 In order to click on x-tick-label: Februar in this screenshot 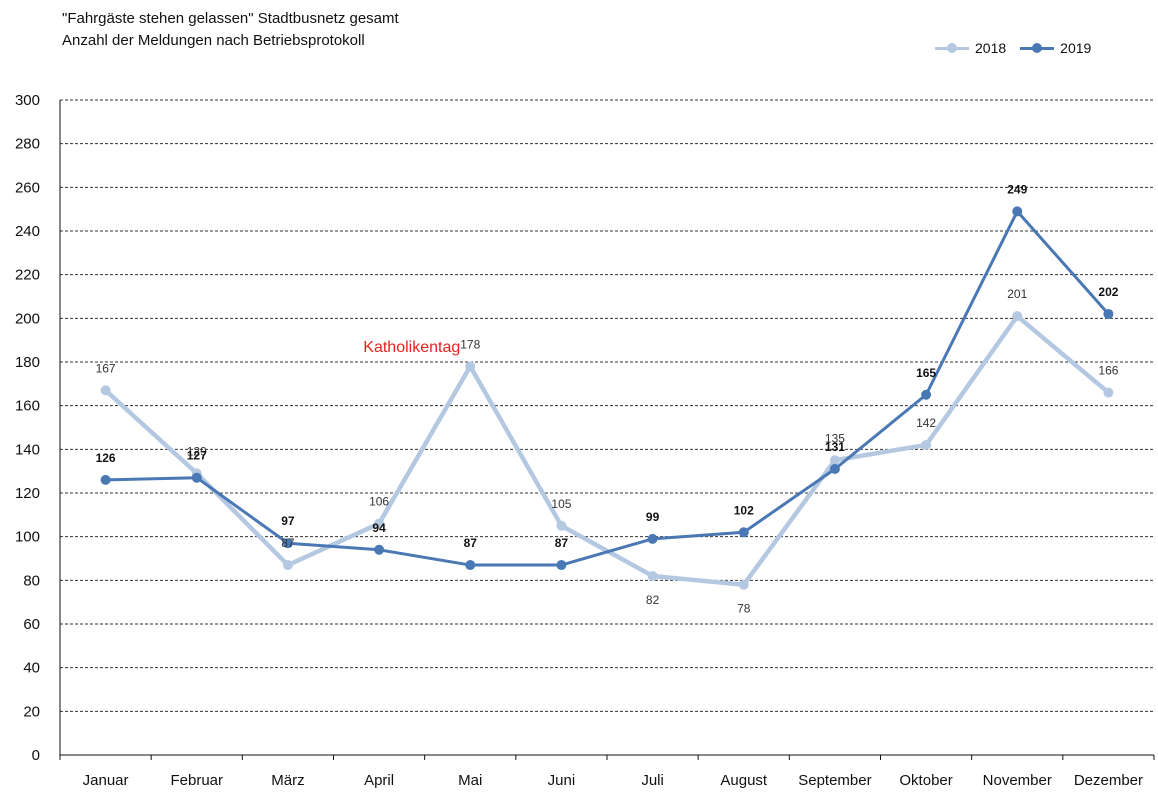, I will do `click(196, 780)`.